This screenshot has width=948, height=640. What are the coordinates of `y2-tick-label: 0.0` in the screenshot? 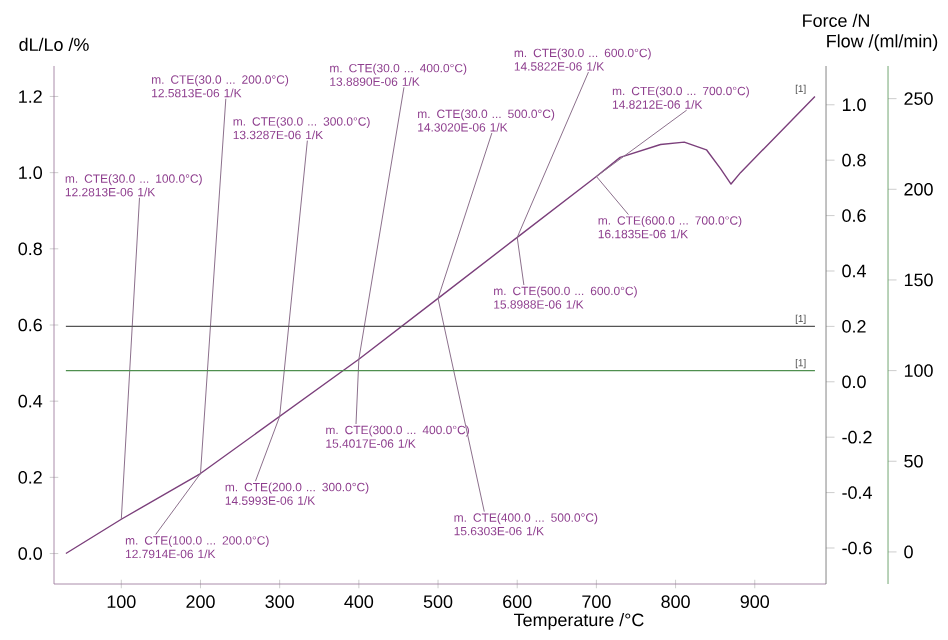 It's located at (854, 382).